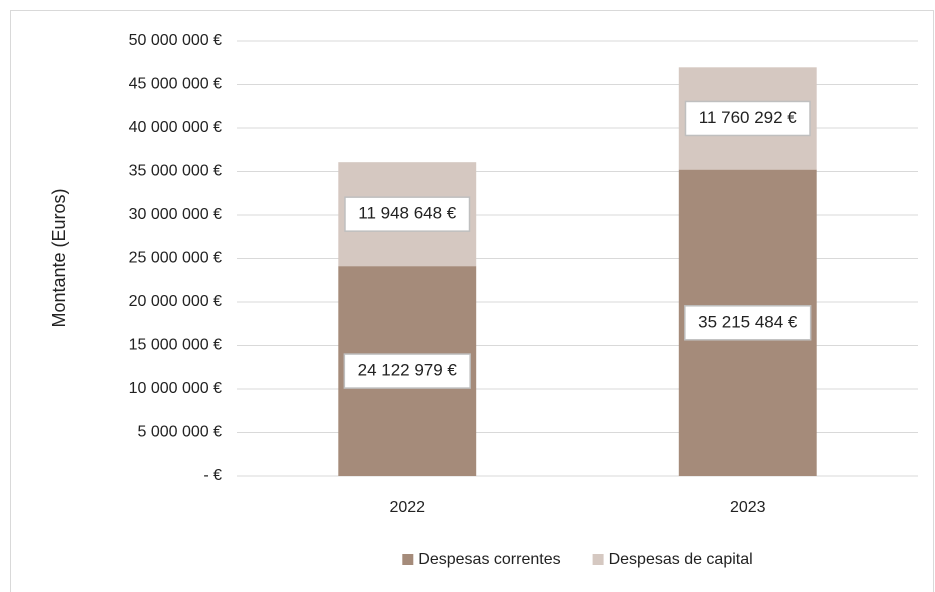  I want to click on y-tick-label: 45 000 000 €, so click(176, 84).